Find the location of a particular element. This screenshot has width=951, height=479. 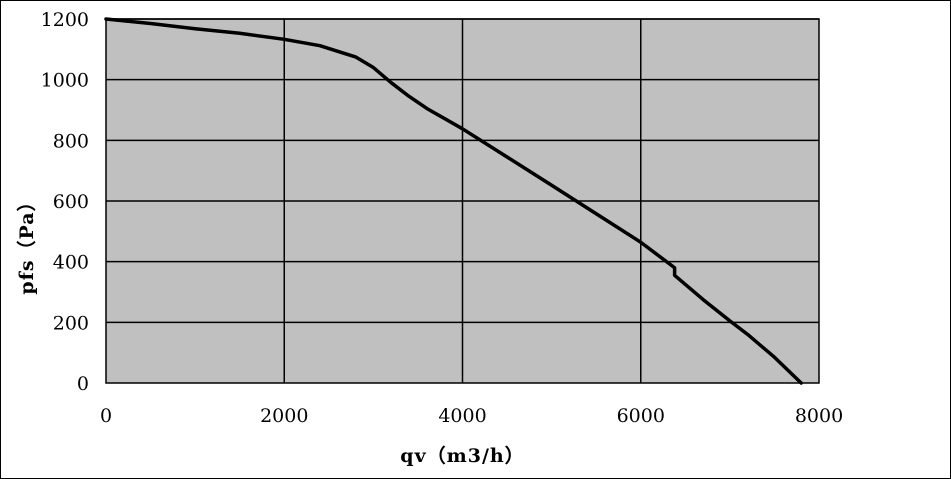

x-axis-label: qv（m3/h） is located at coordinates (462, 455).